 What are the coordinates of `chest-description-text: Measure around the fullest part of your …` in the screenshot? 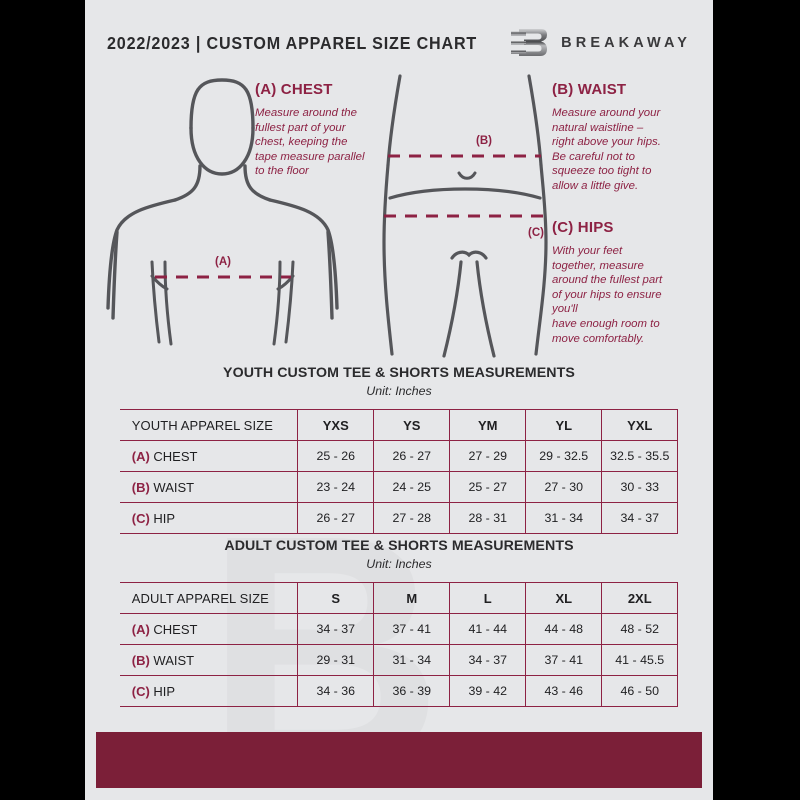 It's located at (310, 142).